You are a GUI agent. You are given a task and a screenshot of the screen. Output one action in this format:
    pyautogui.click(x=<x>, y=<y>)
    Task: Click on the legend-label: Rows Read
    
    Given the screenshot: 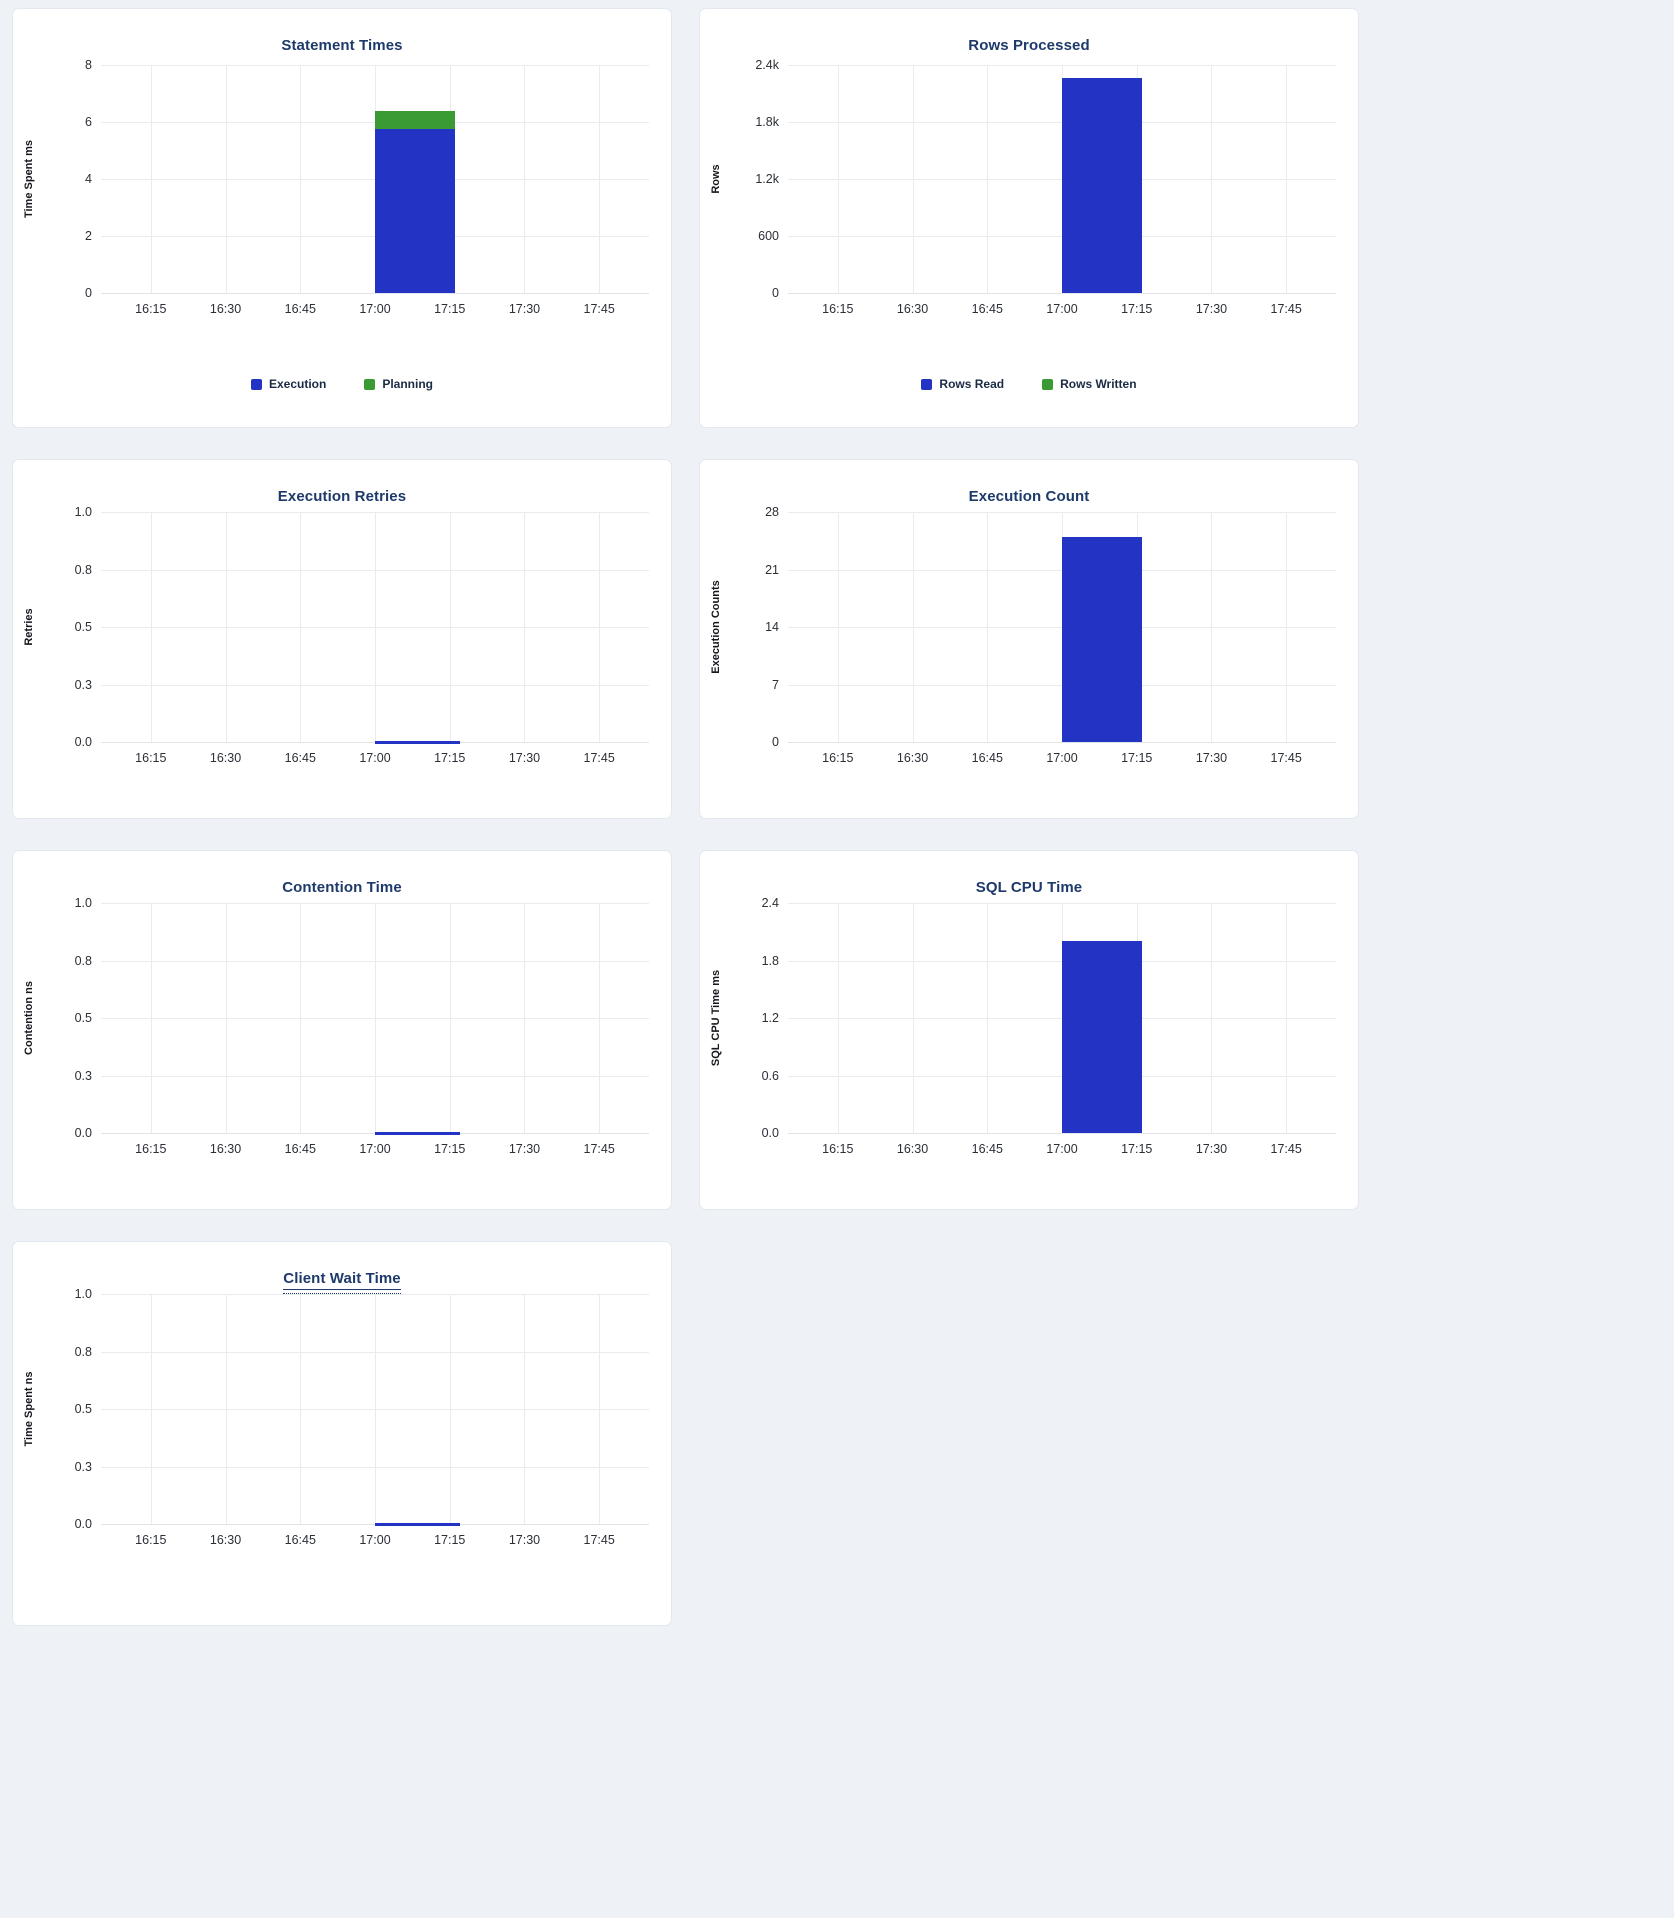 What is the action you would take?
    pyautogui.click(x=972, y=384)
    